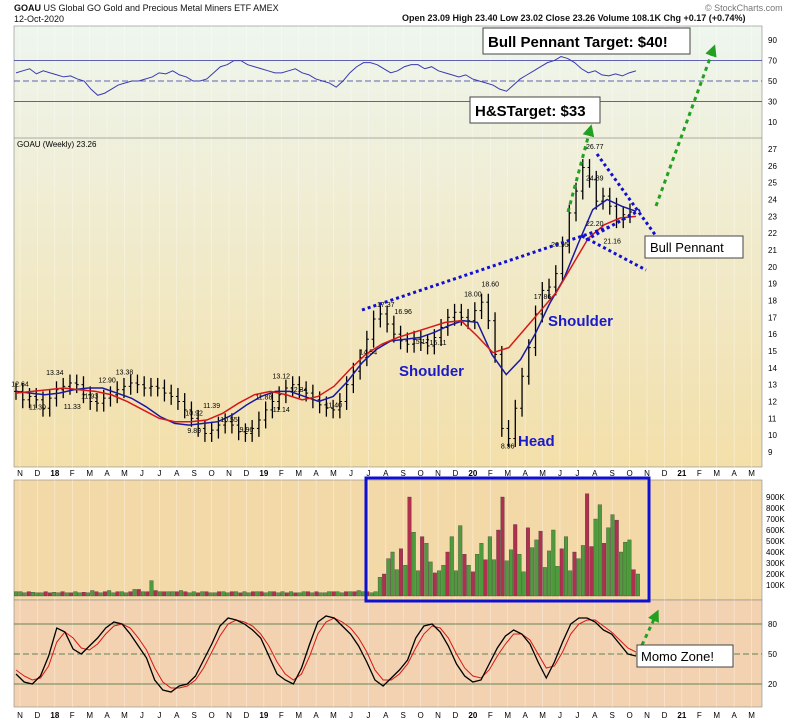  Describe the element at coordinates (159, 715) in the screenshot. I see `month-tick-label-bottom: J` at that location.